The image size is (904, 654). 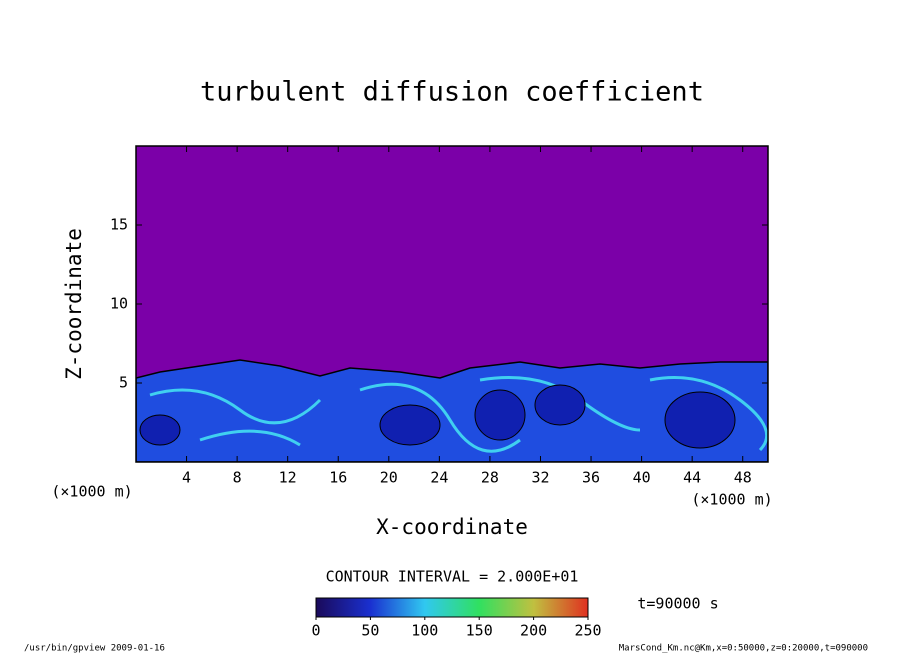 What do you see at coordinates (288, 478) in the screenshot?
I see `x-tick-label: 12` at bounding box center [288, 478].